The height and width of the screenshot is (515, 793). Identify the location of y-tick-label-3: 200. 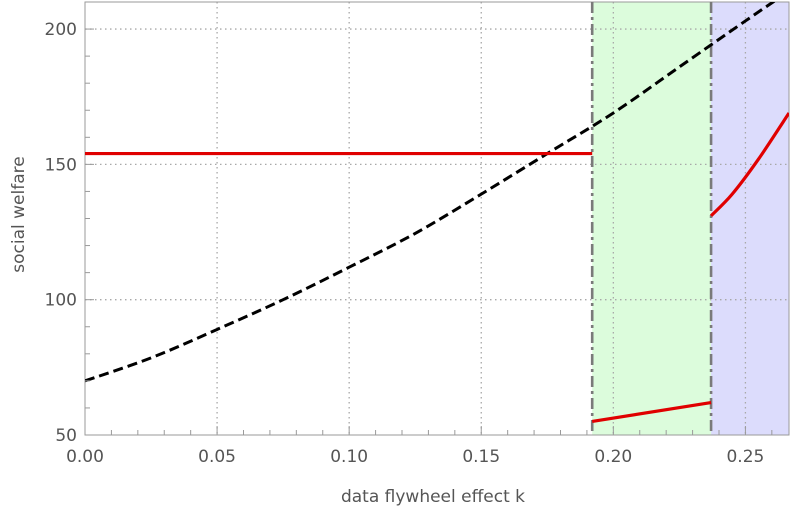
(61, 30).